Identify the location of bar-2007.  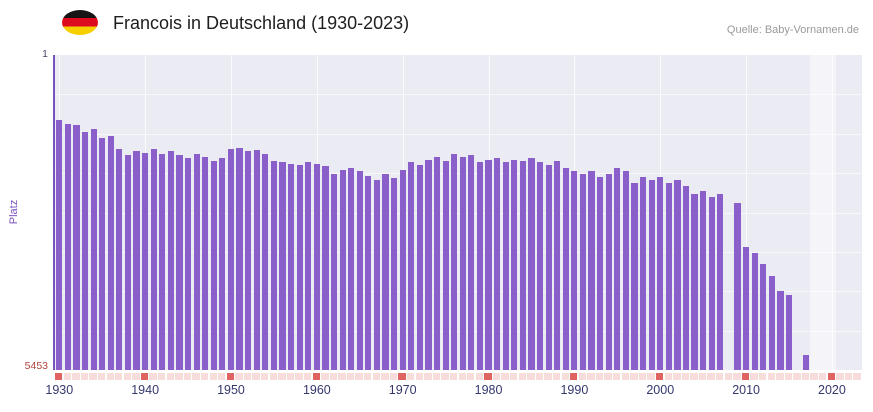
(720, 282).